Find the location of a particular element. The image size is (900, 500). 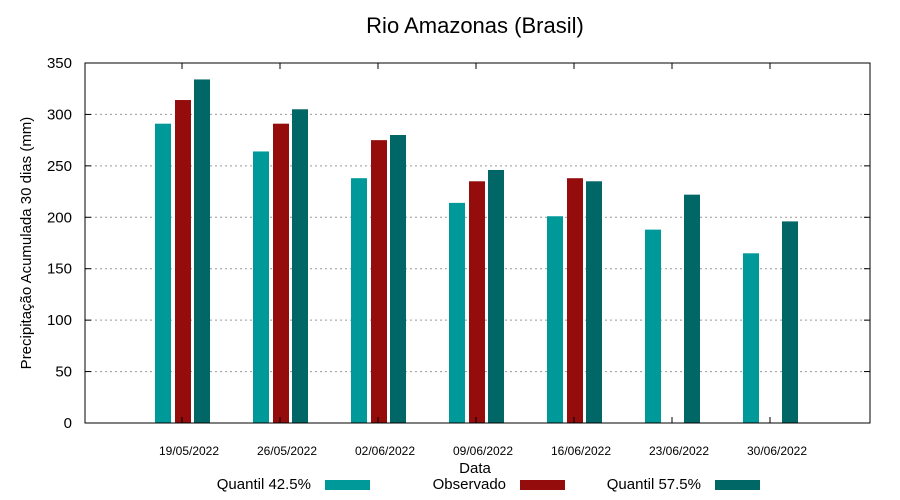

x-tick-label: 26/05/2022 is located at coordinates (287, 451).